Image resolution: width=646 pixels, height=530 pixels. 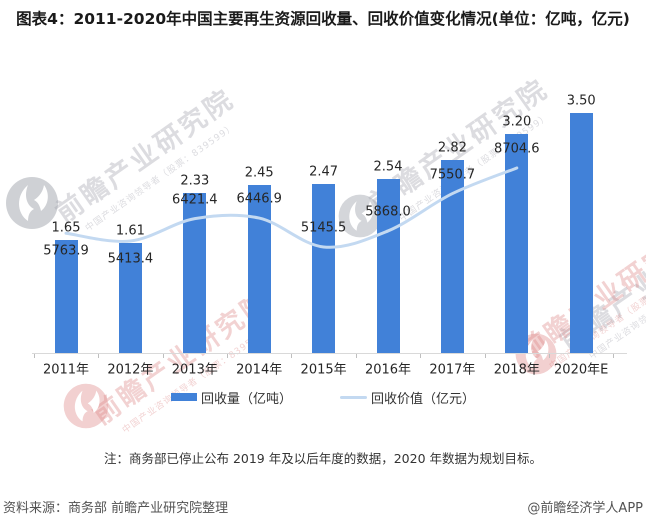 I want to click on bar-2012年, so click(x=130, y=297).